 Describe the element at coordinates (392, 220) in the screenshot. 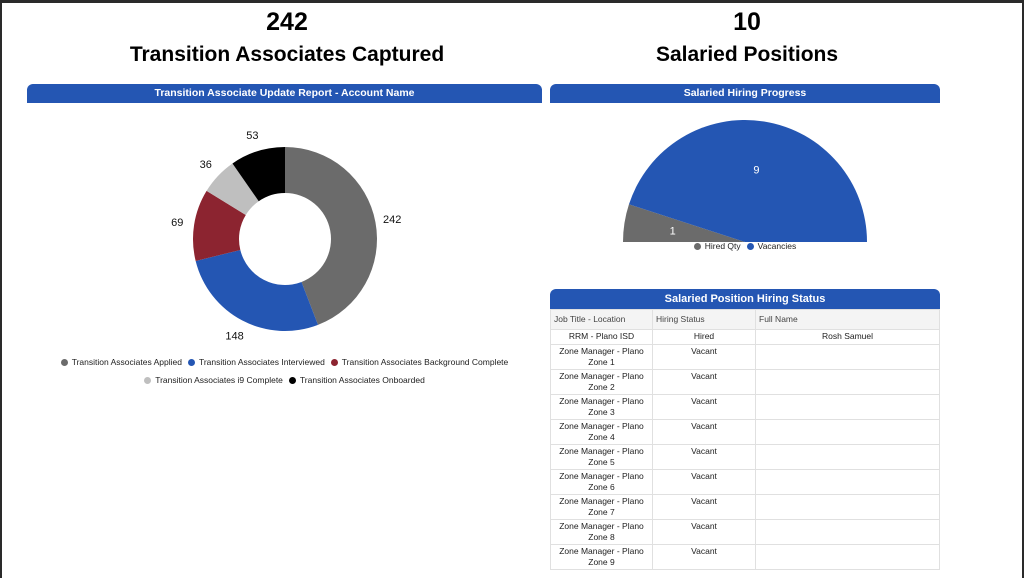

I see `donut-data-label: 242` at that location.